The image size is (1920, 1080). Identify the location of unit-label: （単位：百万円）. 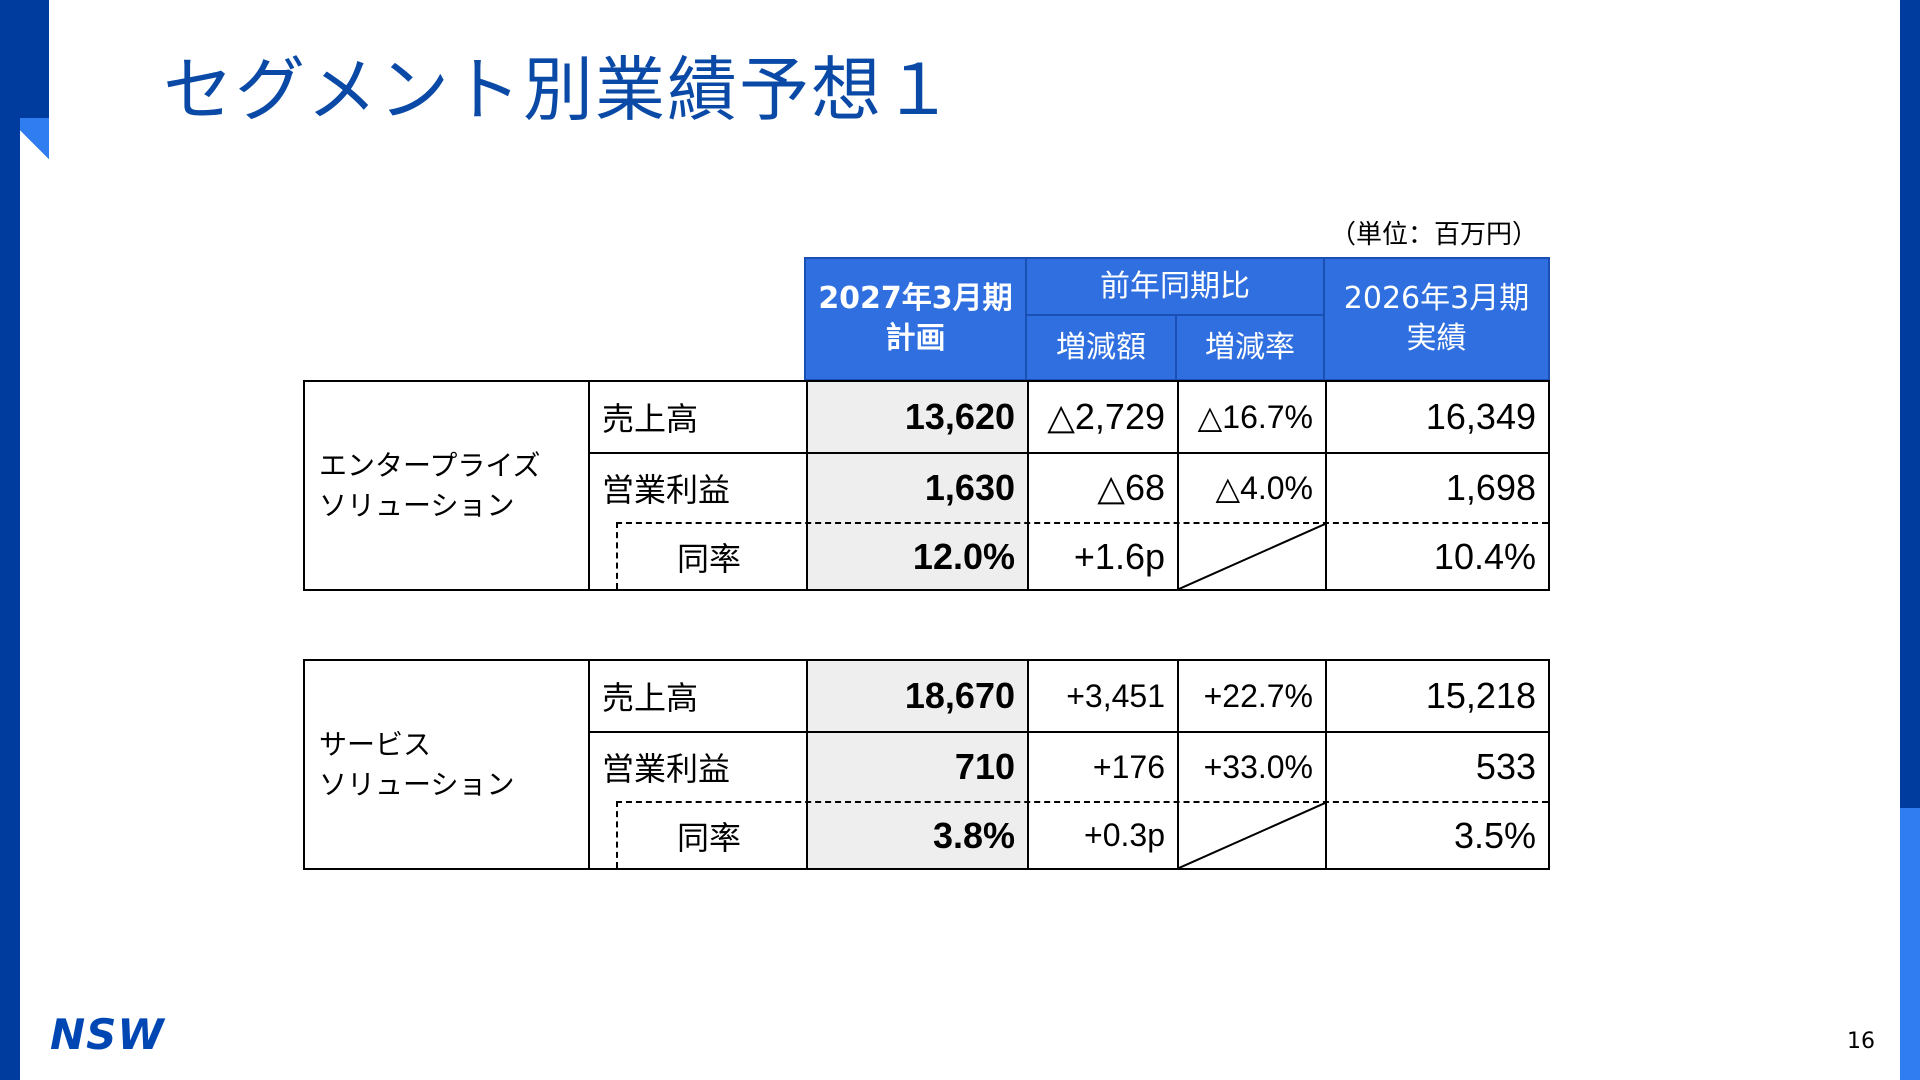
(1434, 235).